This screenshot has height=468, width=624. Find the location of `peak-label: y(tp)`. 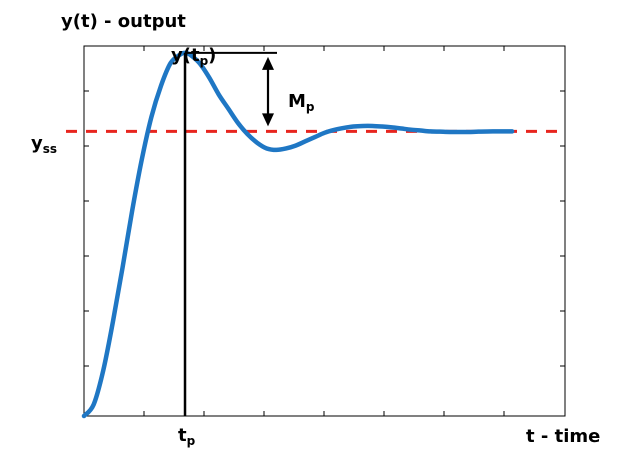

peak-label: y(tp) is located at coordinates (193, 56).